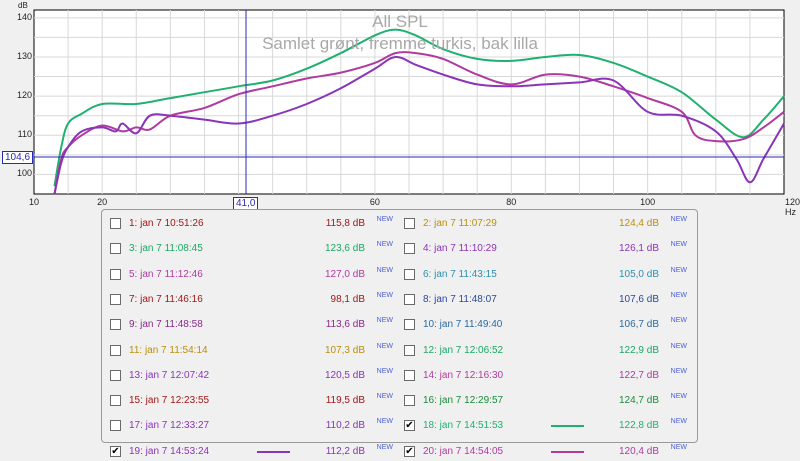 The height and width of the screenshot is (461, 800). What do you see at coordinates (252, 376) in the screenshot?
I see `legend-item: 13: jan 7 12:07:42 120,5 dB NEW` at bounding box center [252, 376].